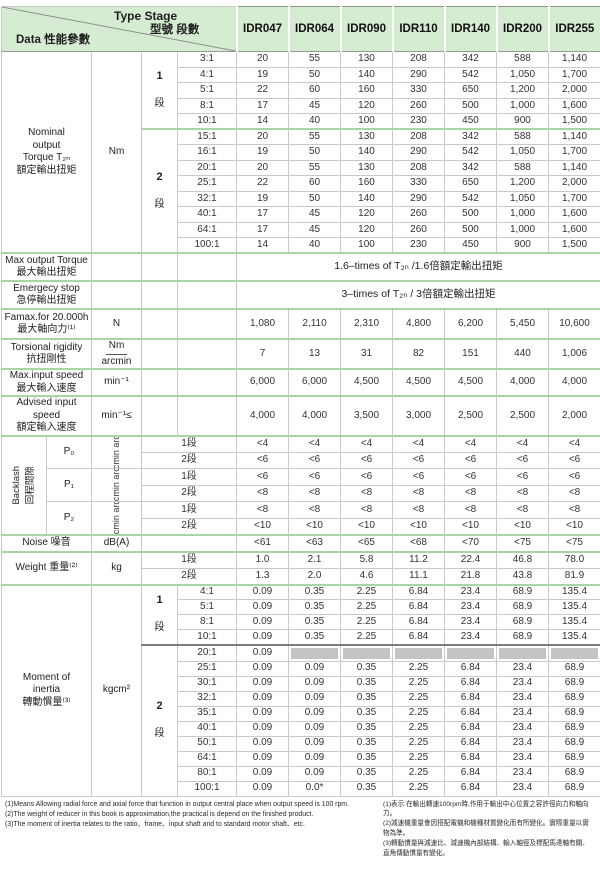 The height and width of the screenshot is (871, 600). Describe the element at coordinates (207, 683) in the screenshot. I see `ratio-cell: 30:1` at that location.